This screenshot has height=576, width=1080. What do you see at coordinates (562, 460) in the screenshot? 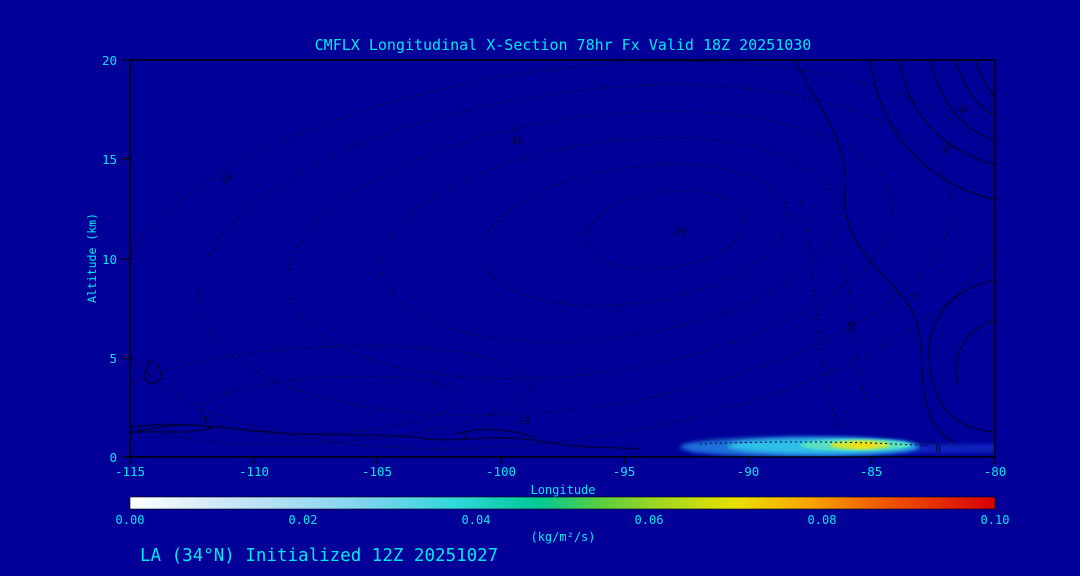
I see `x-ticks` at bounding box center [562, 460].